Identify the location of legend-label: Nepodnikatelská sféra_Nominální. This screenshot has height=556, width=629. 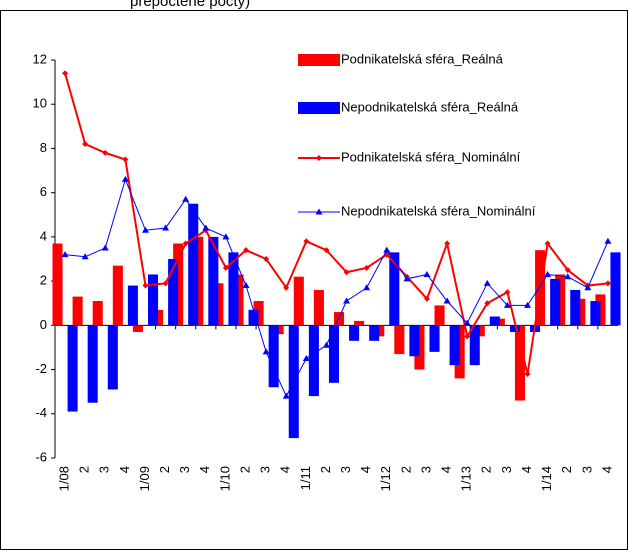
(438, 210).